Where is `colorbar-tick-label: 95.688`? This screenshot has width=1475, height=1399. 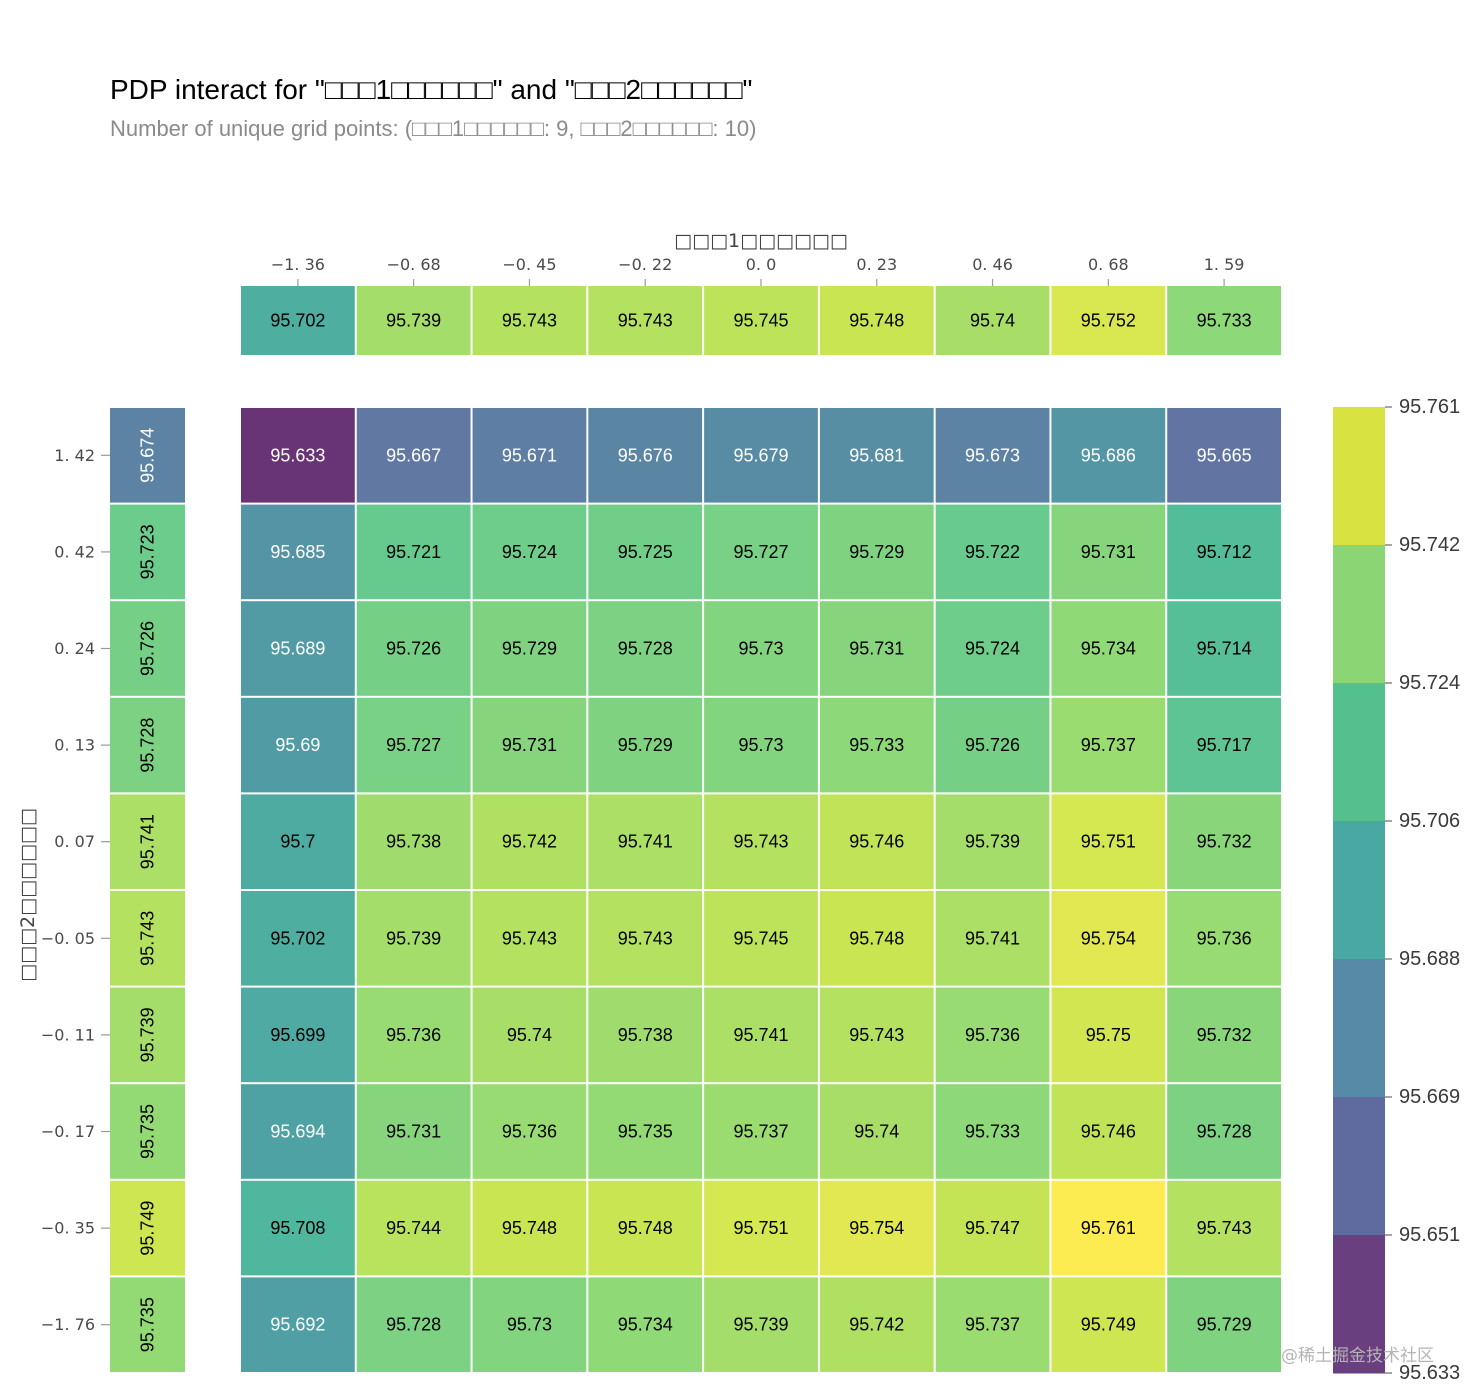 colorbar-tick-label: 95.688 is located at coordinates (1429, 959).